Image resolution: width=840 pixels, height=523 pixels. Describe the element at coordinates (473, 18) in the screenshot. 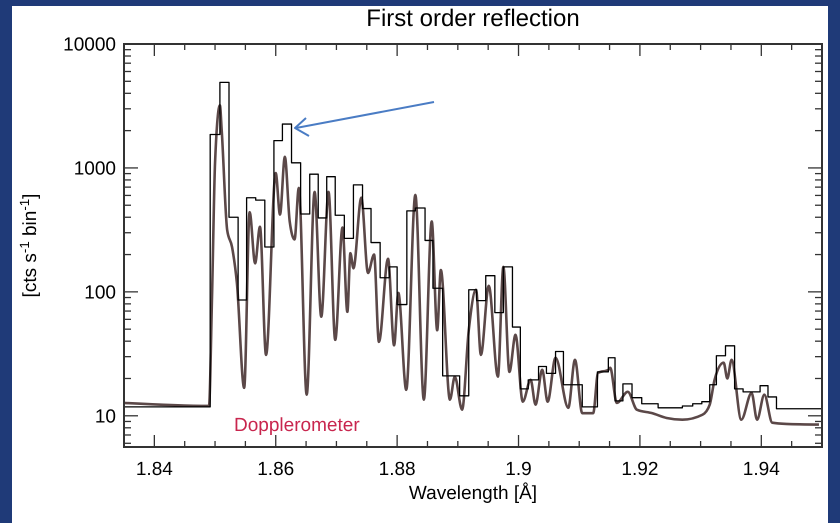

I see `chart-title: First order reflection` at that location.